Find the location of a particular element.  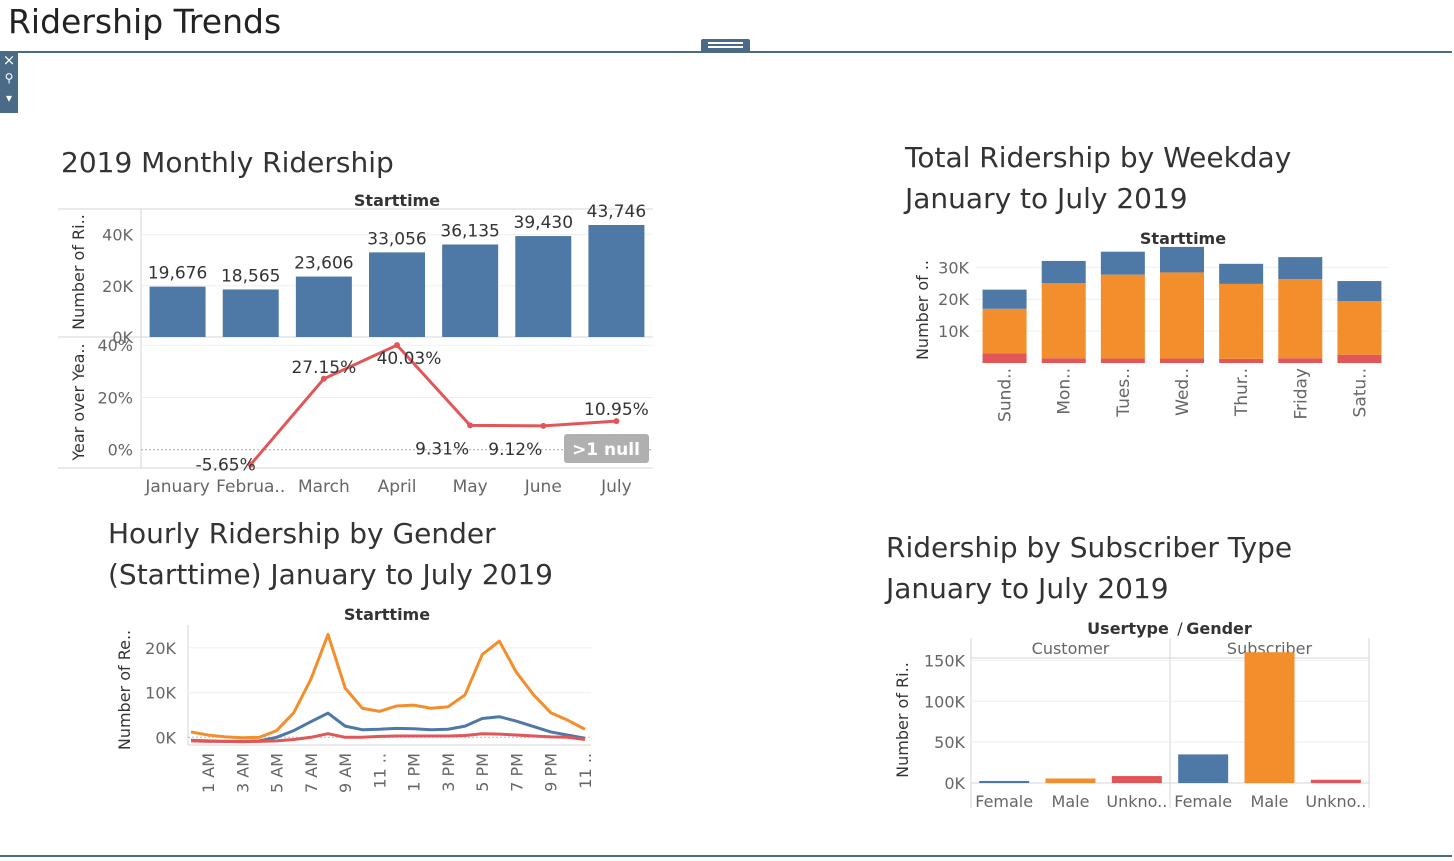

monthly-x-tick-label: May is located at coordinates (470, 487).